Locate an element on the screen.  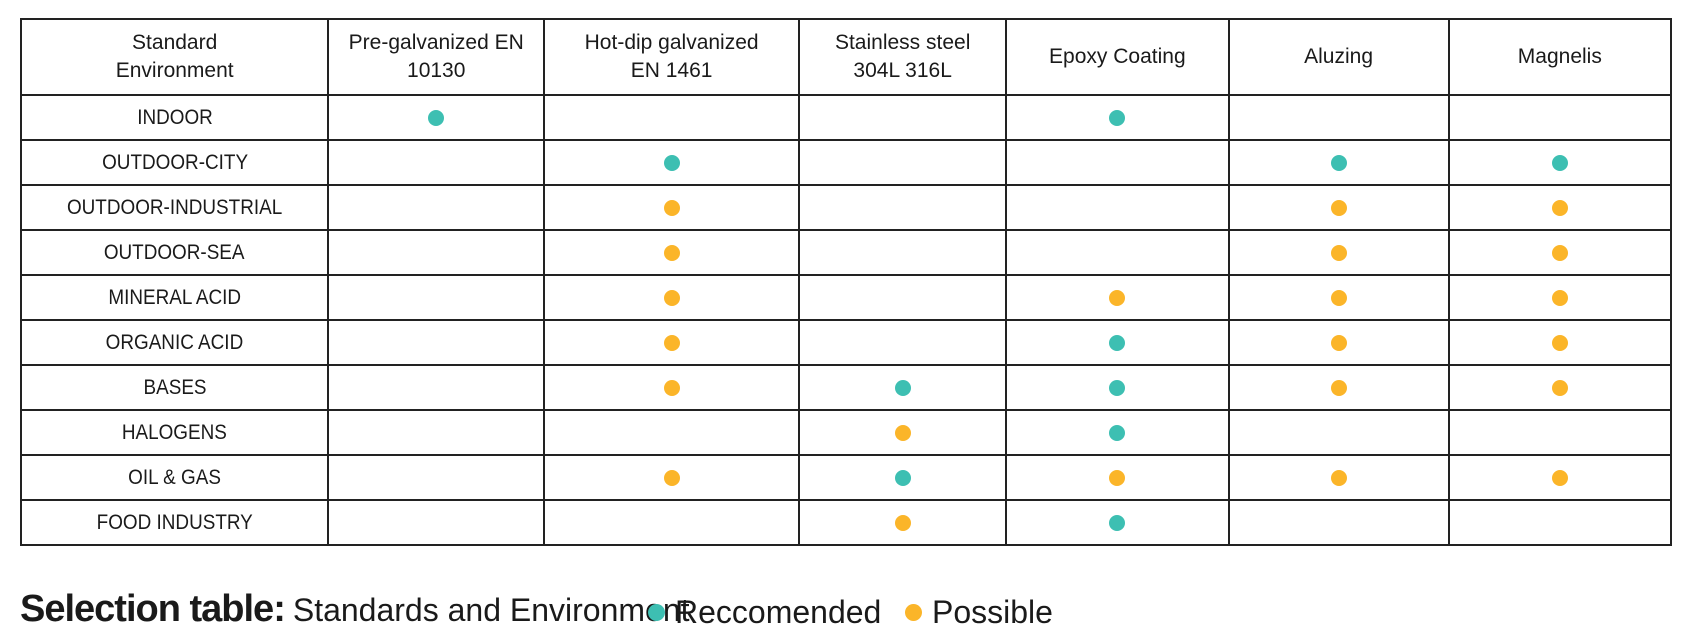
legend-possible: Possible is located at coordinates (979, 612).